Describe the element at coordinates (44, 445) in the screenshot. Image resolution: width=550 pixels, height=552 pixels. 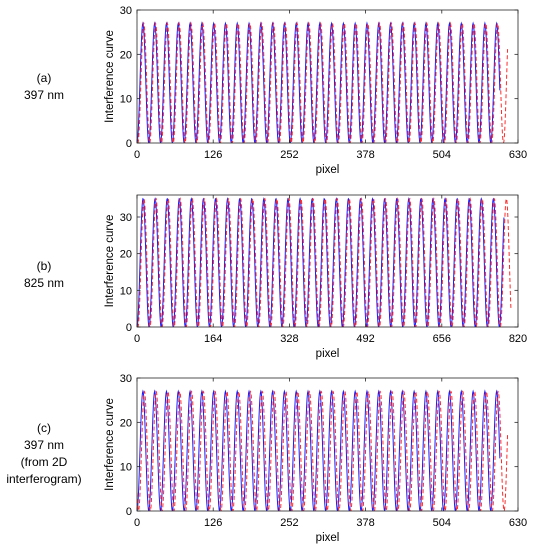
I see `panel-c-wavelength: 397 nm` at that location.